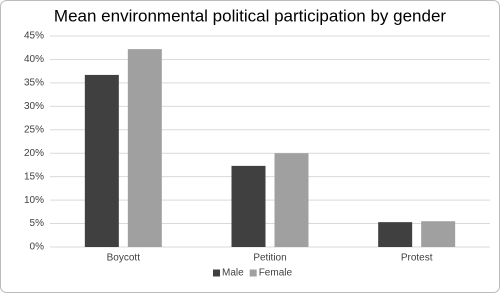  What do you see at coordinates (269, 258) in the screenshot?
I see `x-tick-label: Petition` at bounding box center [269, 258].